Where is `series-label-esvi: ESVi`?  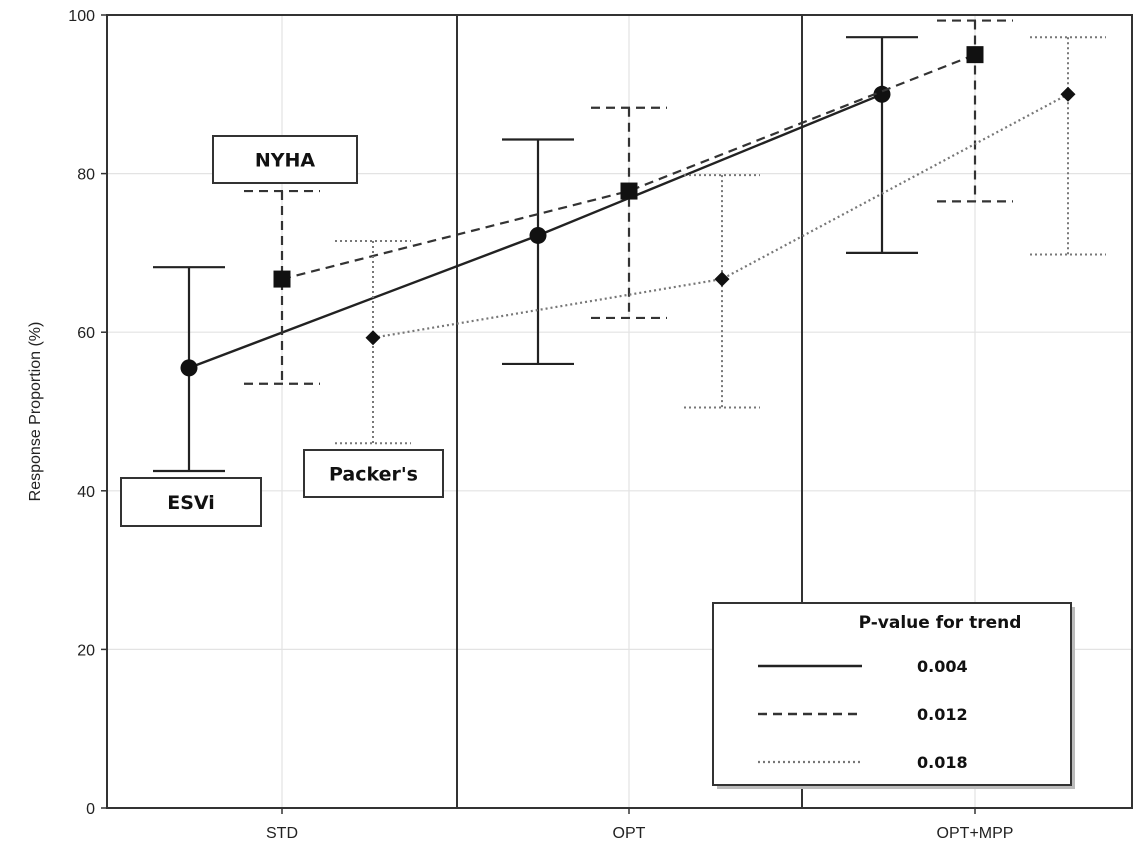
series-label-esvi: ESVi is located at coordinates (191, 502).